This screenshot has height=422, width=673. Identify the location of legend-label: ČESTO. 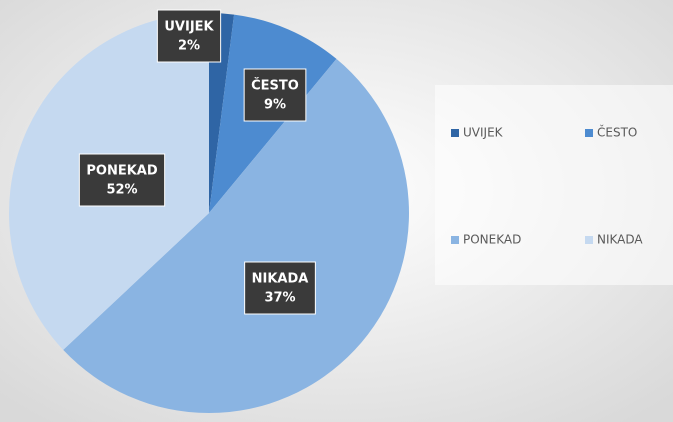
(617, 132).